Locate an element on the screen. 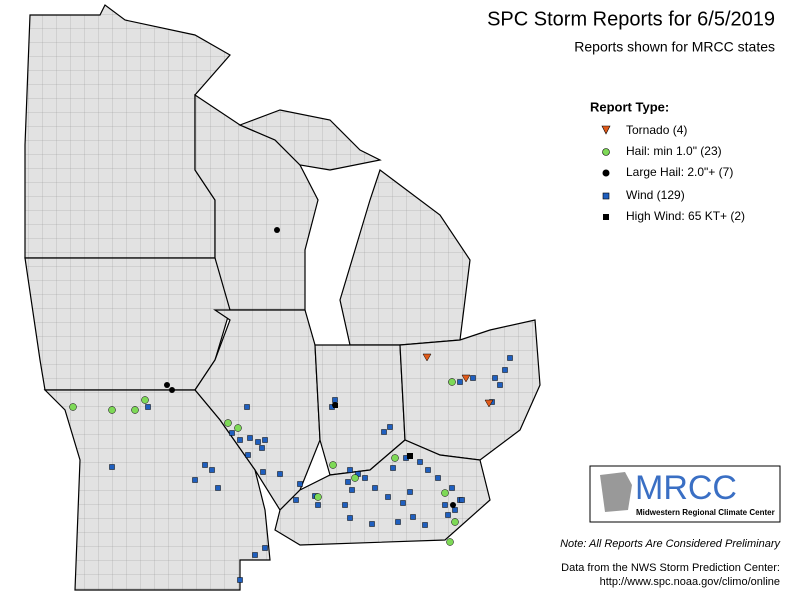  wind-symbol is located at coordinates (606, 196).